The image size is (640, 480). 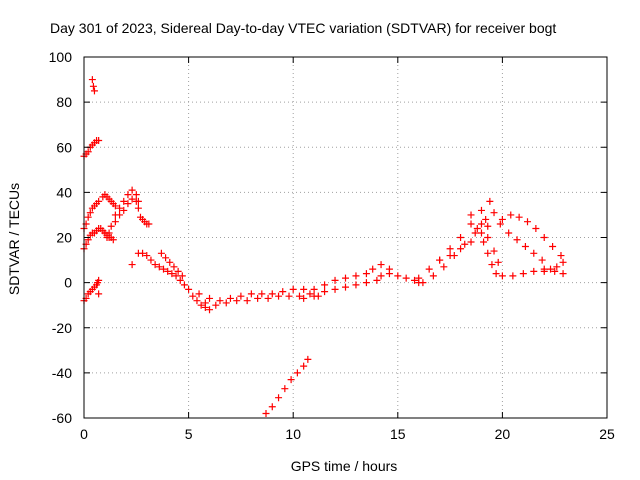 I want to click on x-axis-label: GPS time / hours, so click(x=344, y=466).